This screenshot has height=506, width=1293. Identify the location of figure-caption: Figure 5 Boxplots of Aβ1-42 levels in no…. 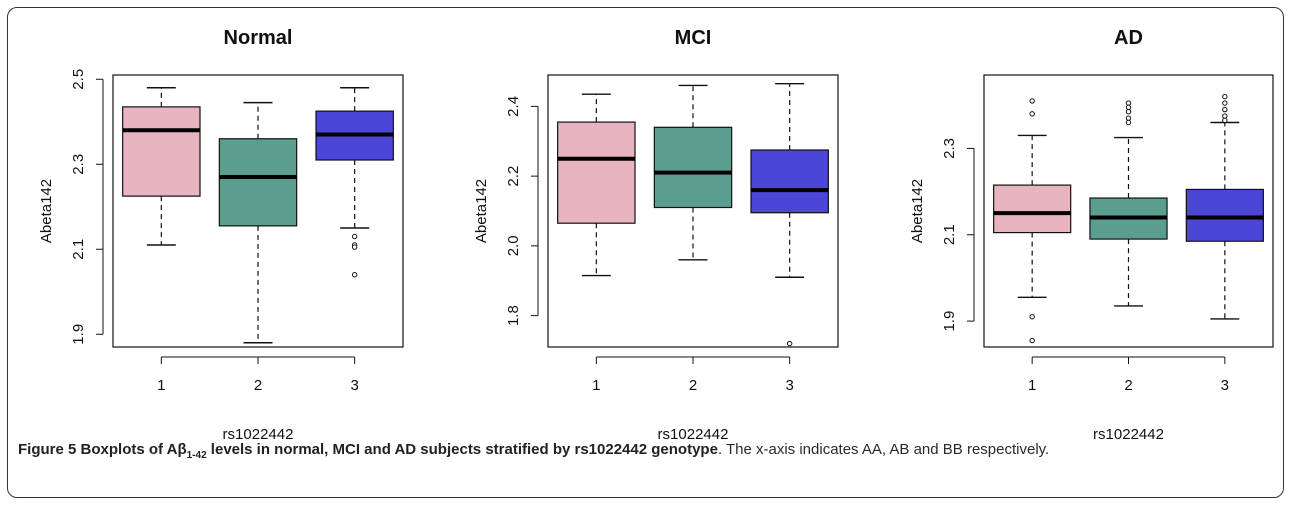
(643, 452).